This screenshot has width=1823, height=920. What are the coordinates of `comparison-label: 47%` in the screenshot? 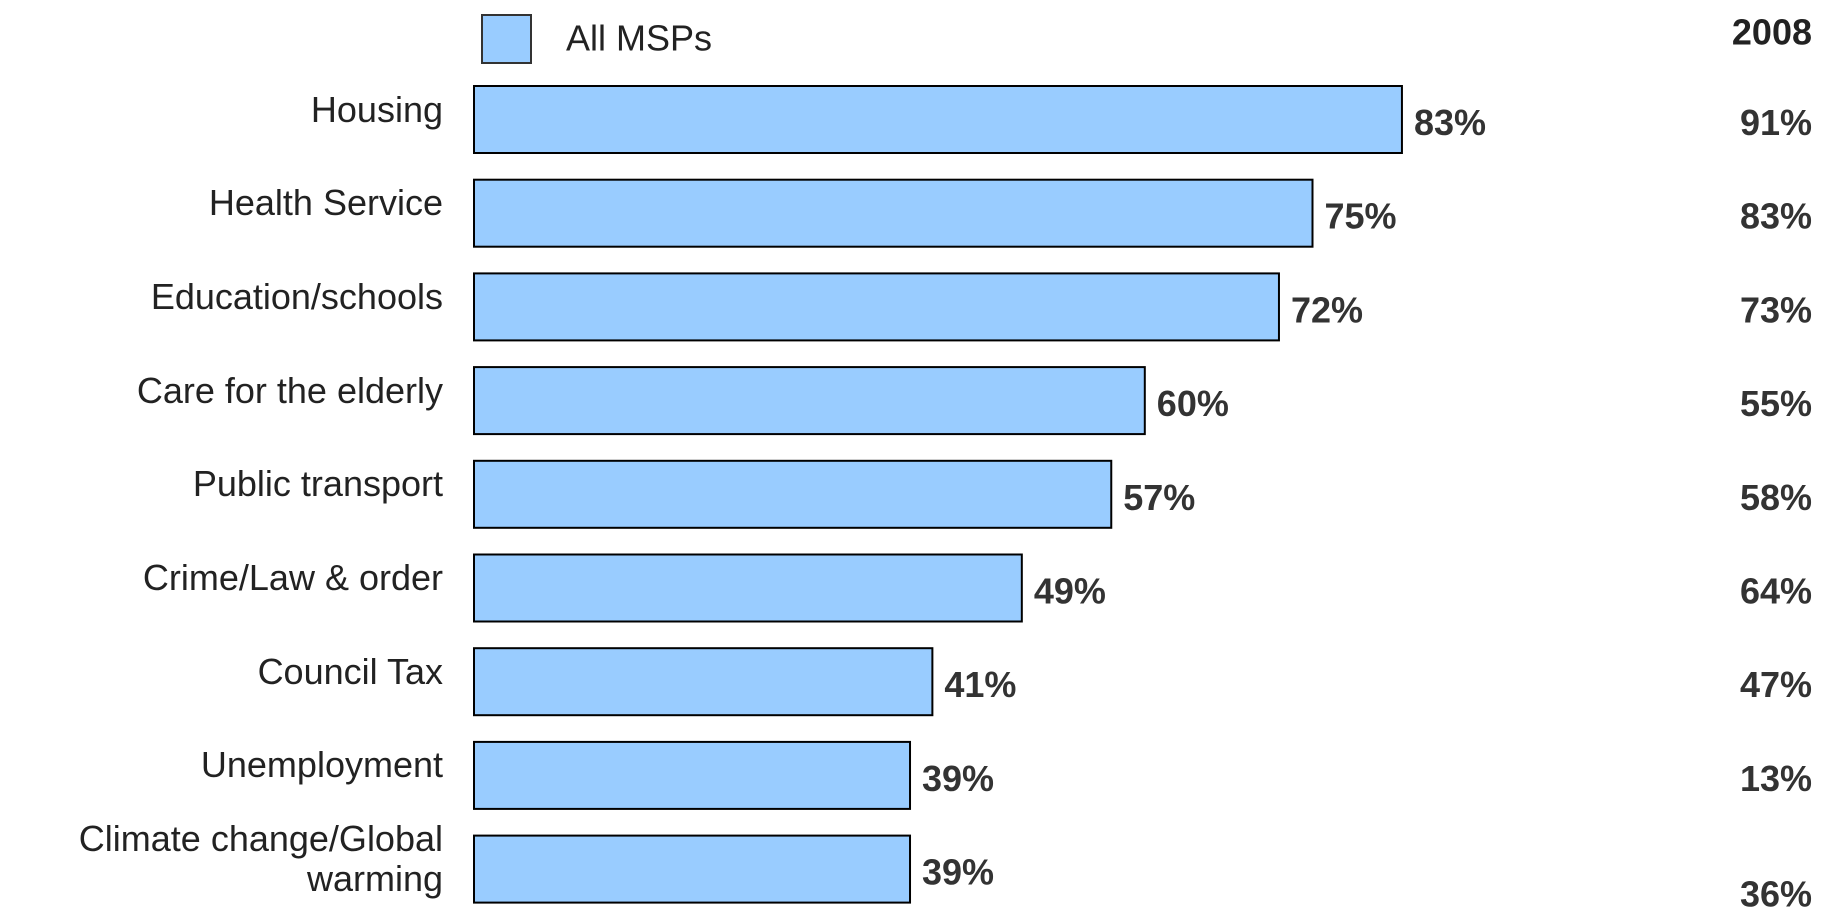 It's located at (1776, 684).